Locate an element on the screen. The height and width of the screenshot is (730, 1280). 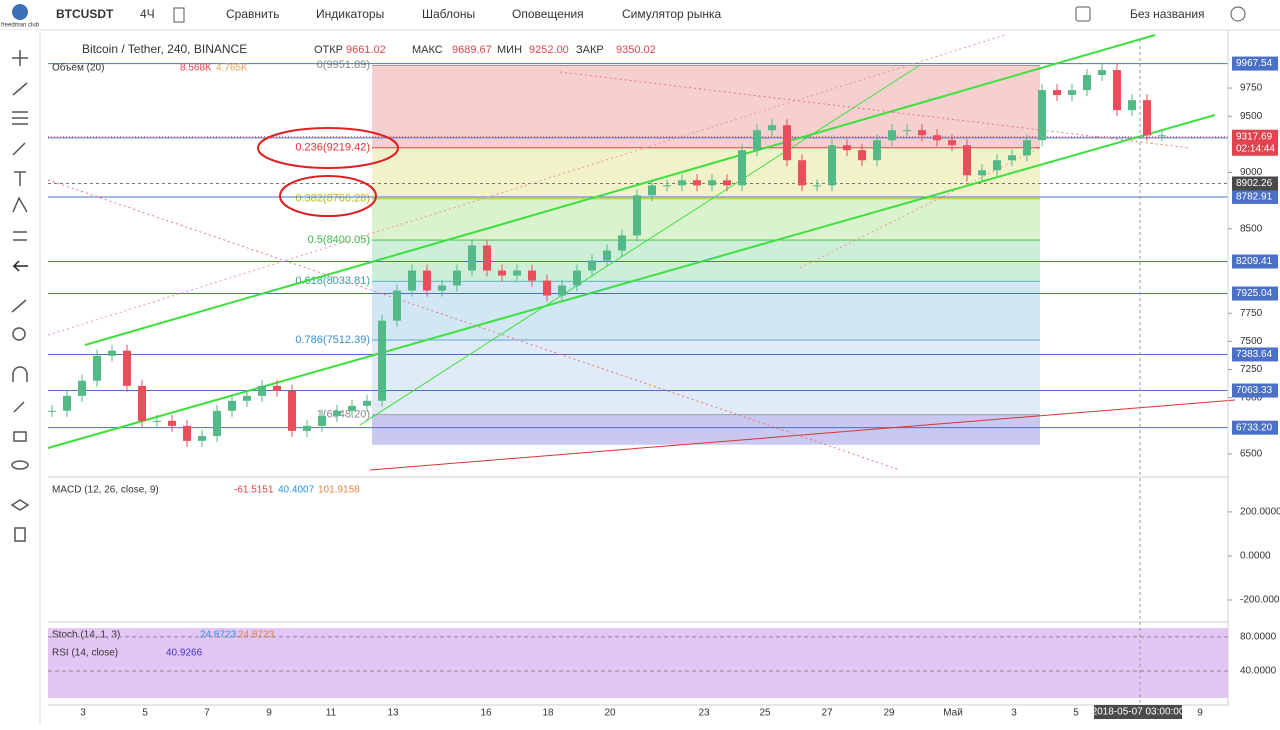
y-tick-label: 6500 is located at coordinates (1251, 454).